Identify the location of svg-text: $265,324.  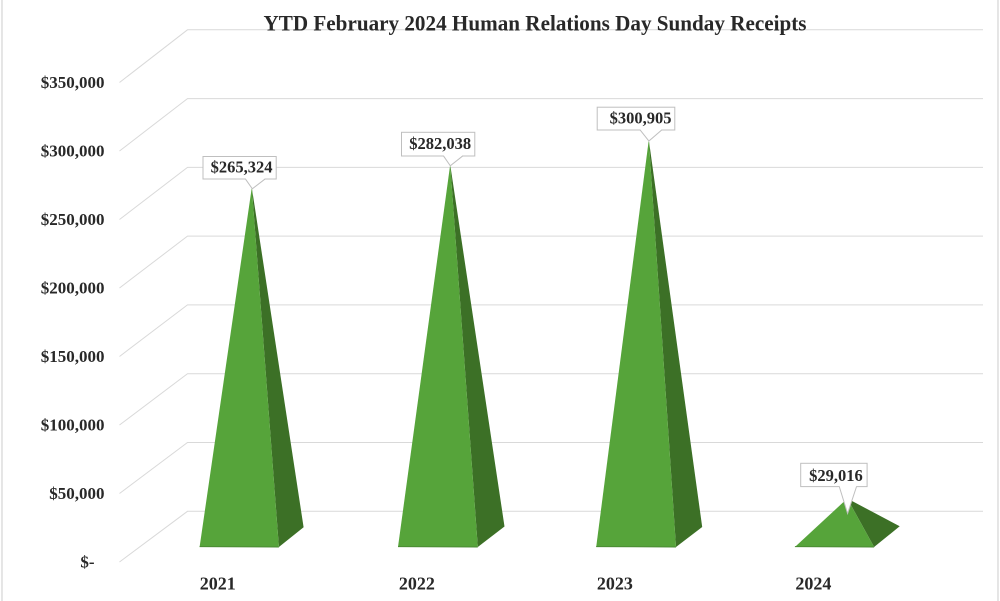
(242, 167).